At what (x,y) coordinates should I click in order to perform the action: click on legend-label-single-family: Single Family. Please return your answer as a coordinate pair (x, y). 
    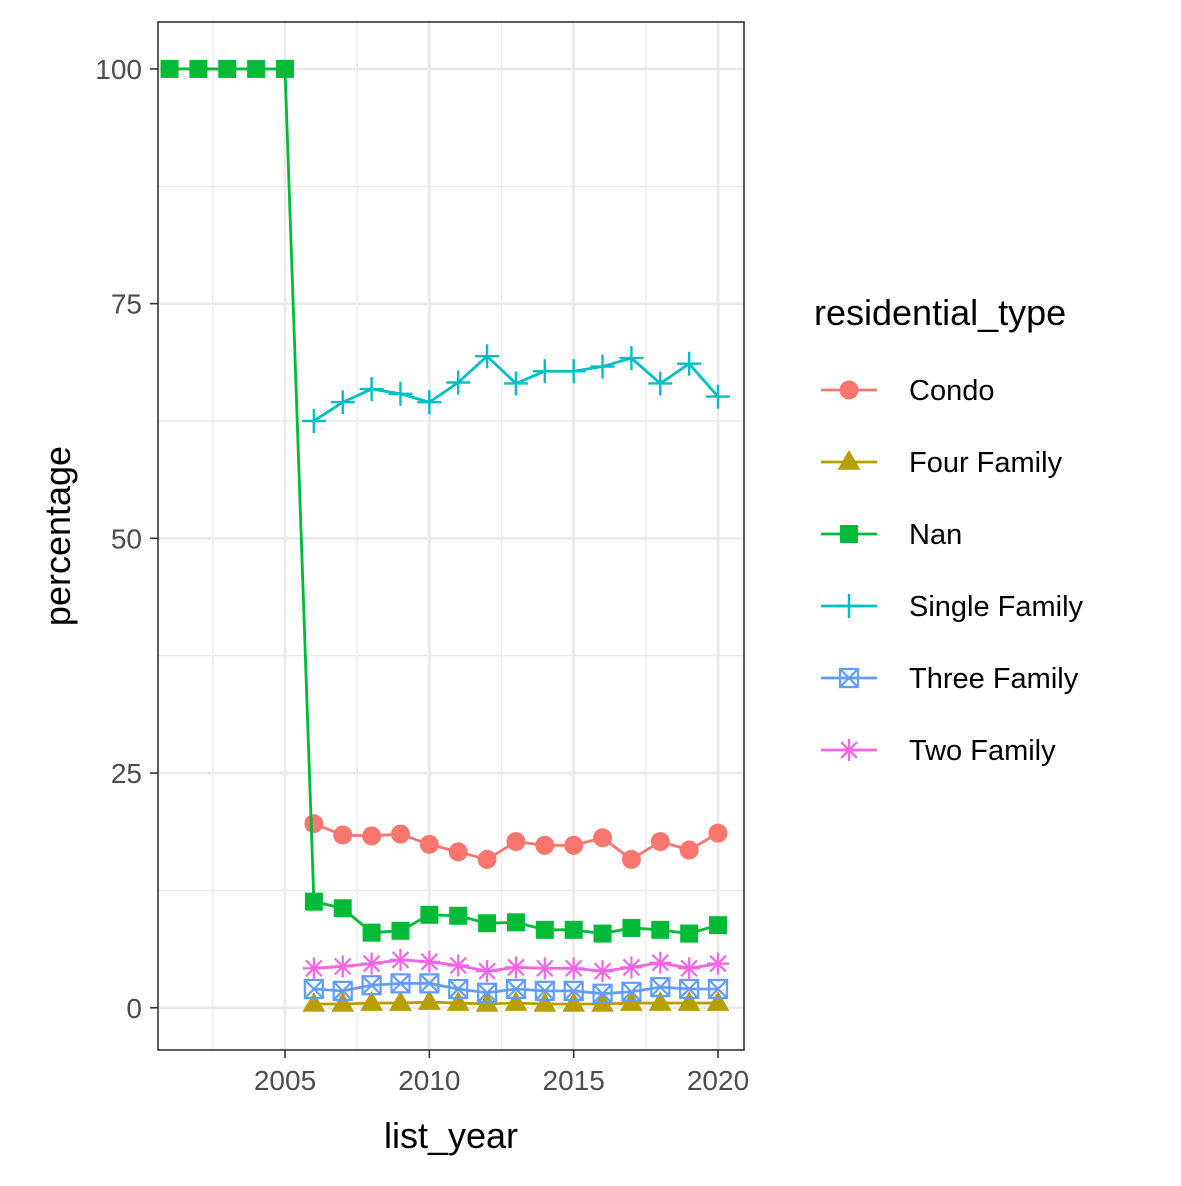
    Looking at the image, I should click on (996, 607).